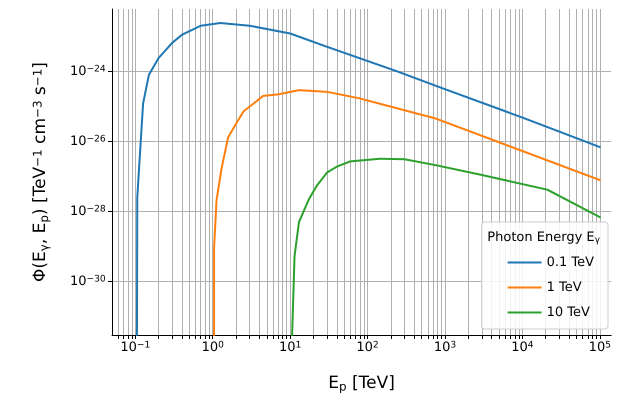  I want to click on legend-label: 1 TeV, so click(564, 287).